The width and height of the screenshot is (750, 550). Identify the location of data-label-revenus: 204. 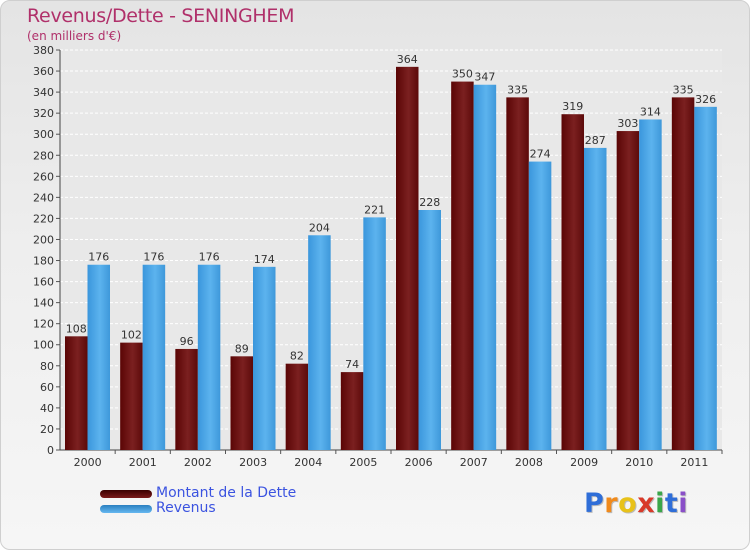
(319, 227).